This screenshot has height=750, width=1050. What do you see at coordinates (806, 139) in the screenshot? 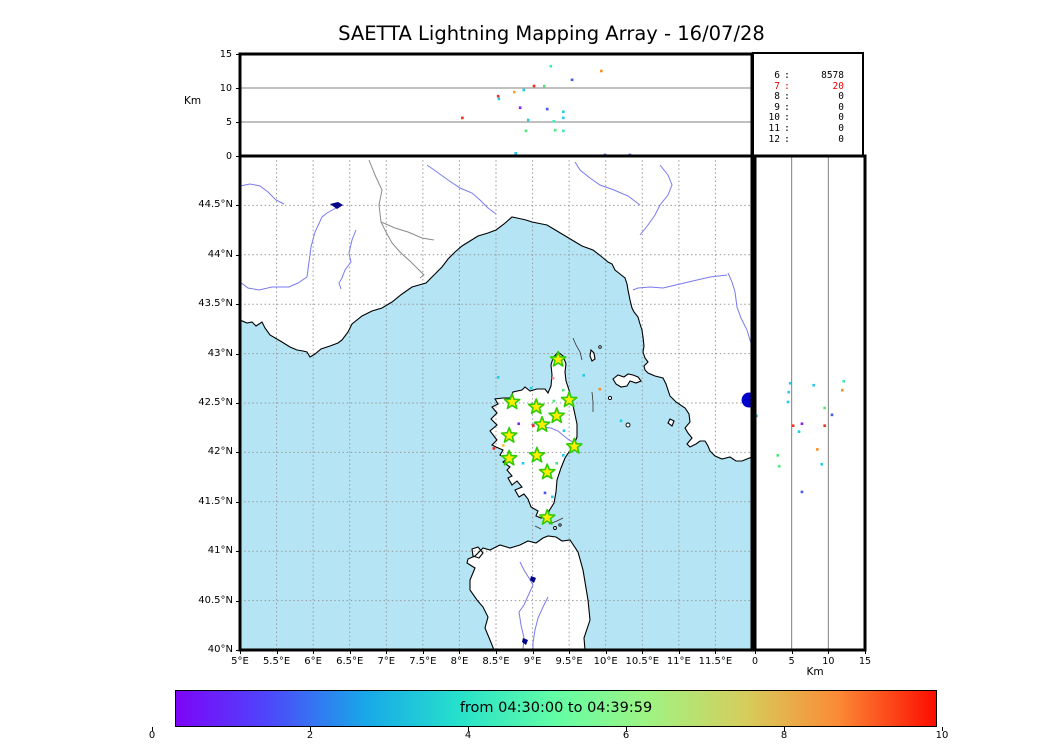
I see `station-count-row: 12:0` at bounding box center [806, 139].